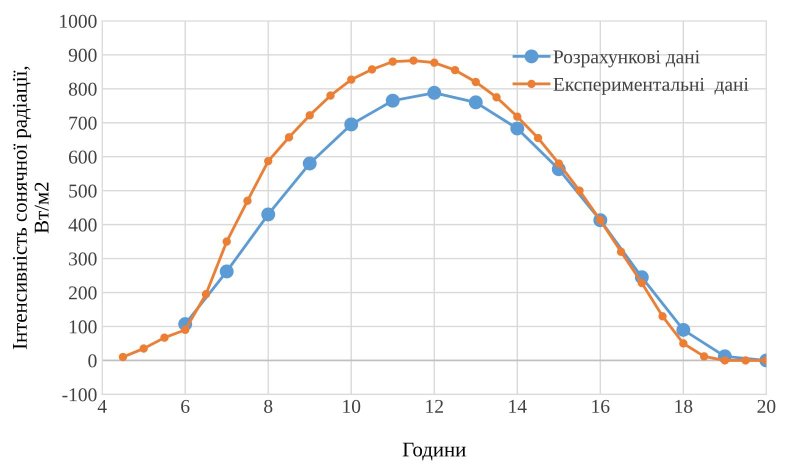 The height and width of the screenshot is (464, 786). Describe the element at coordinates (92, 361) in the screenshot. I see `y-tick-label: 0` at that location.